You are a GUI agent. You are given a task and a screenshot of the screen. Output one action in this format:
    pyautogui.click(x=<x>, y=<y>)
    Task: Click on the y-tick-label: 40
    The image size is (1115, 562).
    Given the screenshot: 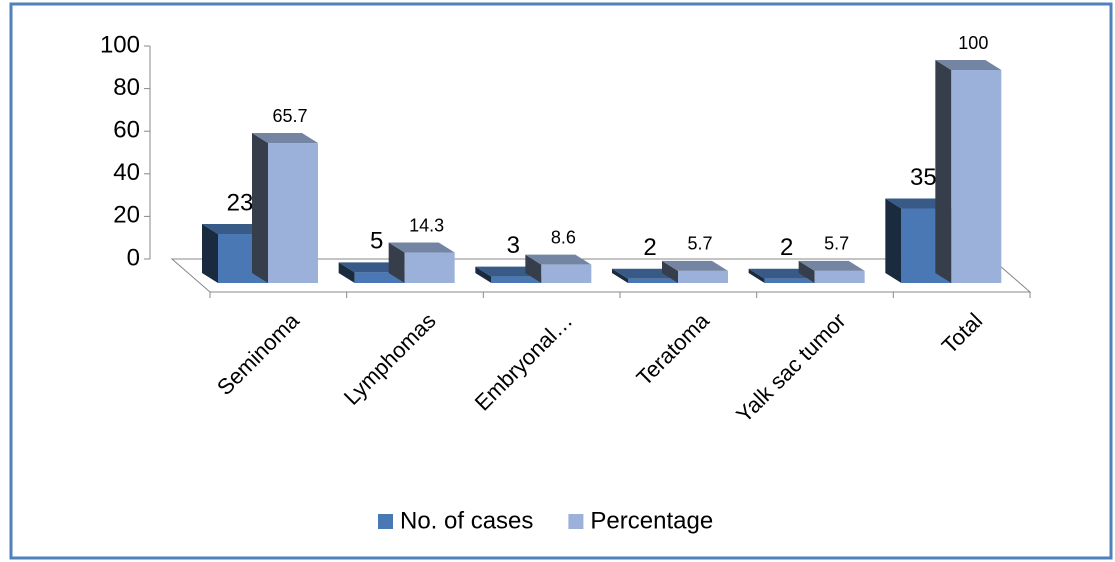 What is the action you would take?
    pyautogui.click(x=126, y=172)
    